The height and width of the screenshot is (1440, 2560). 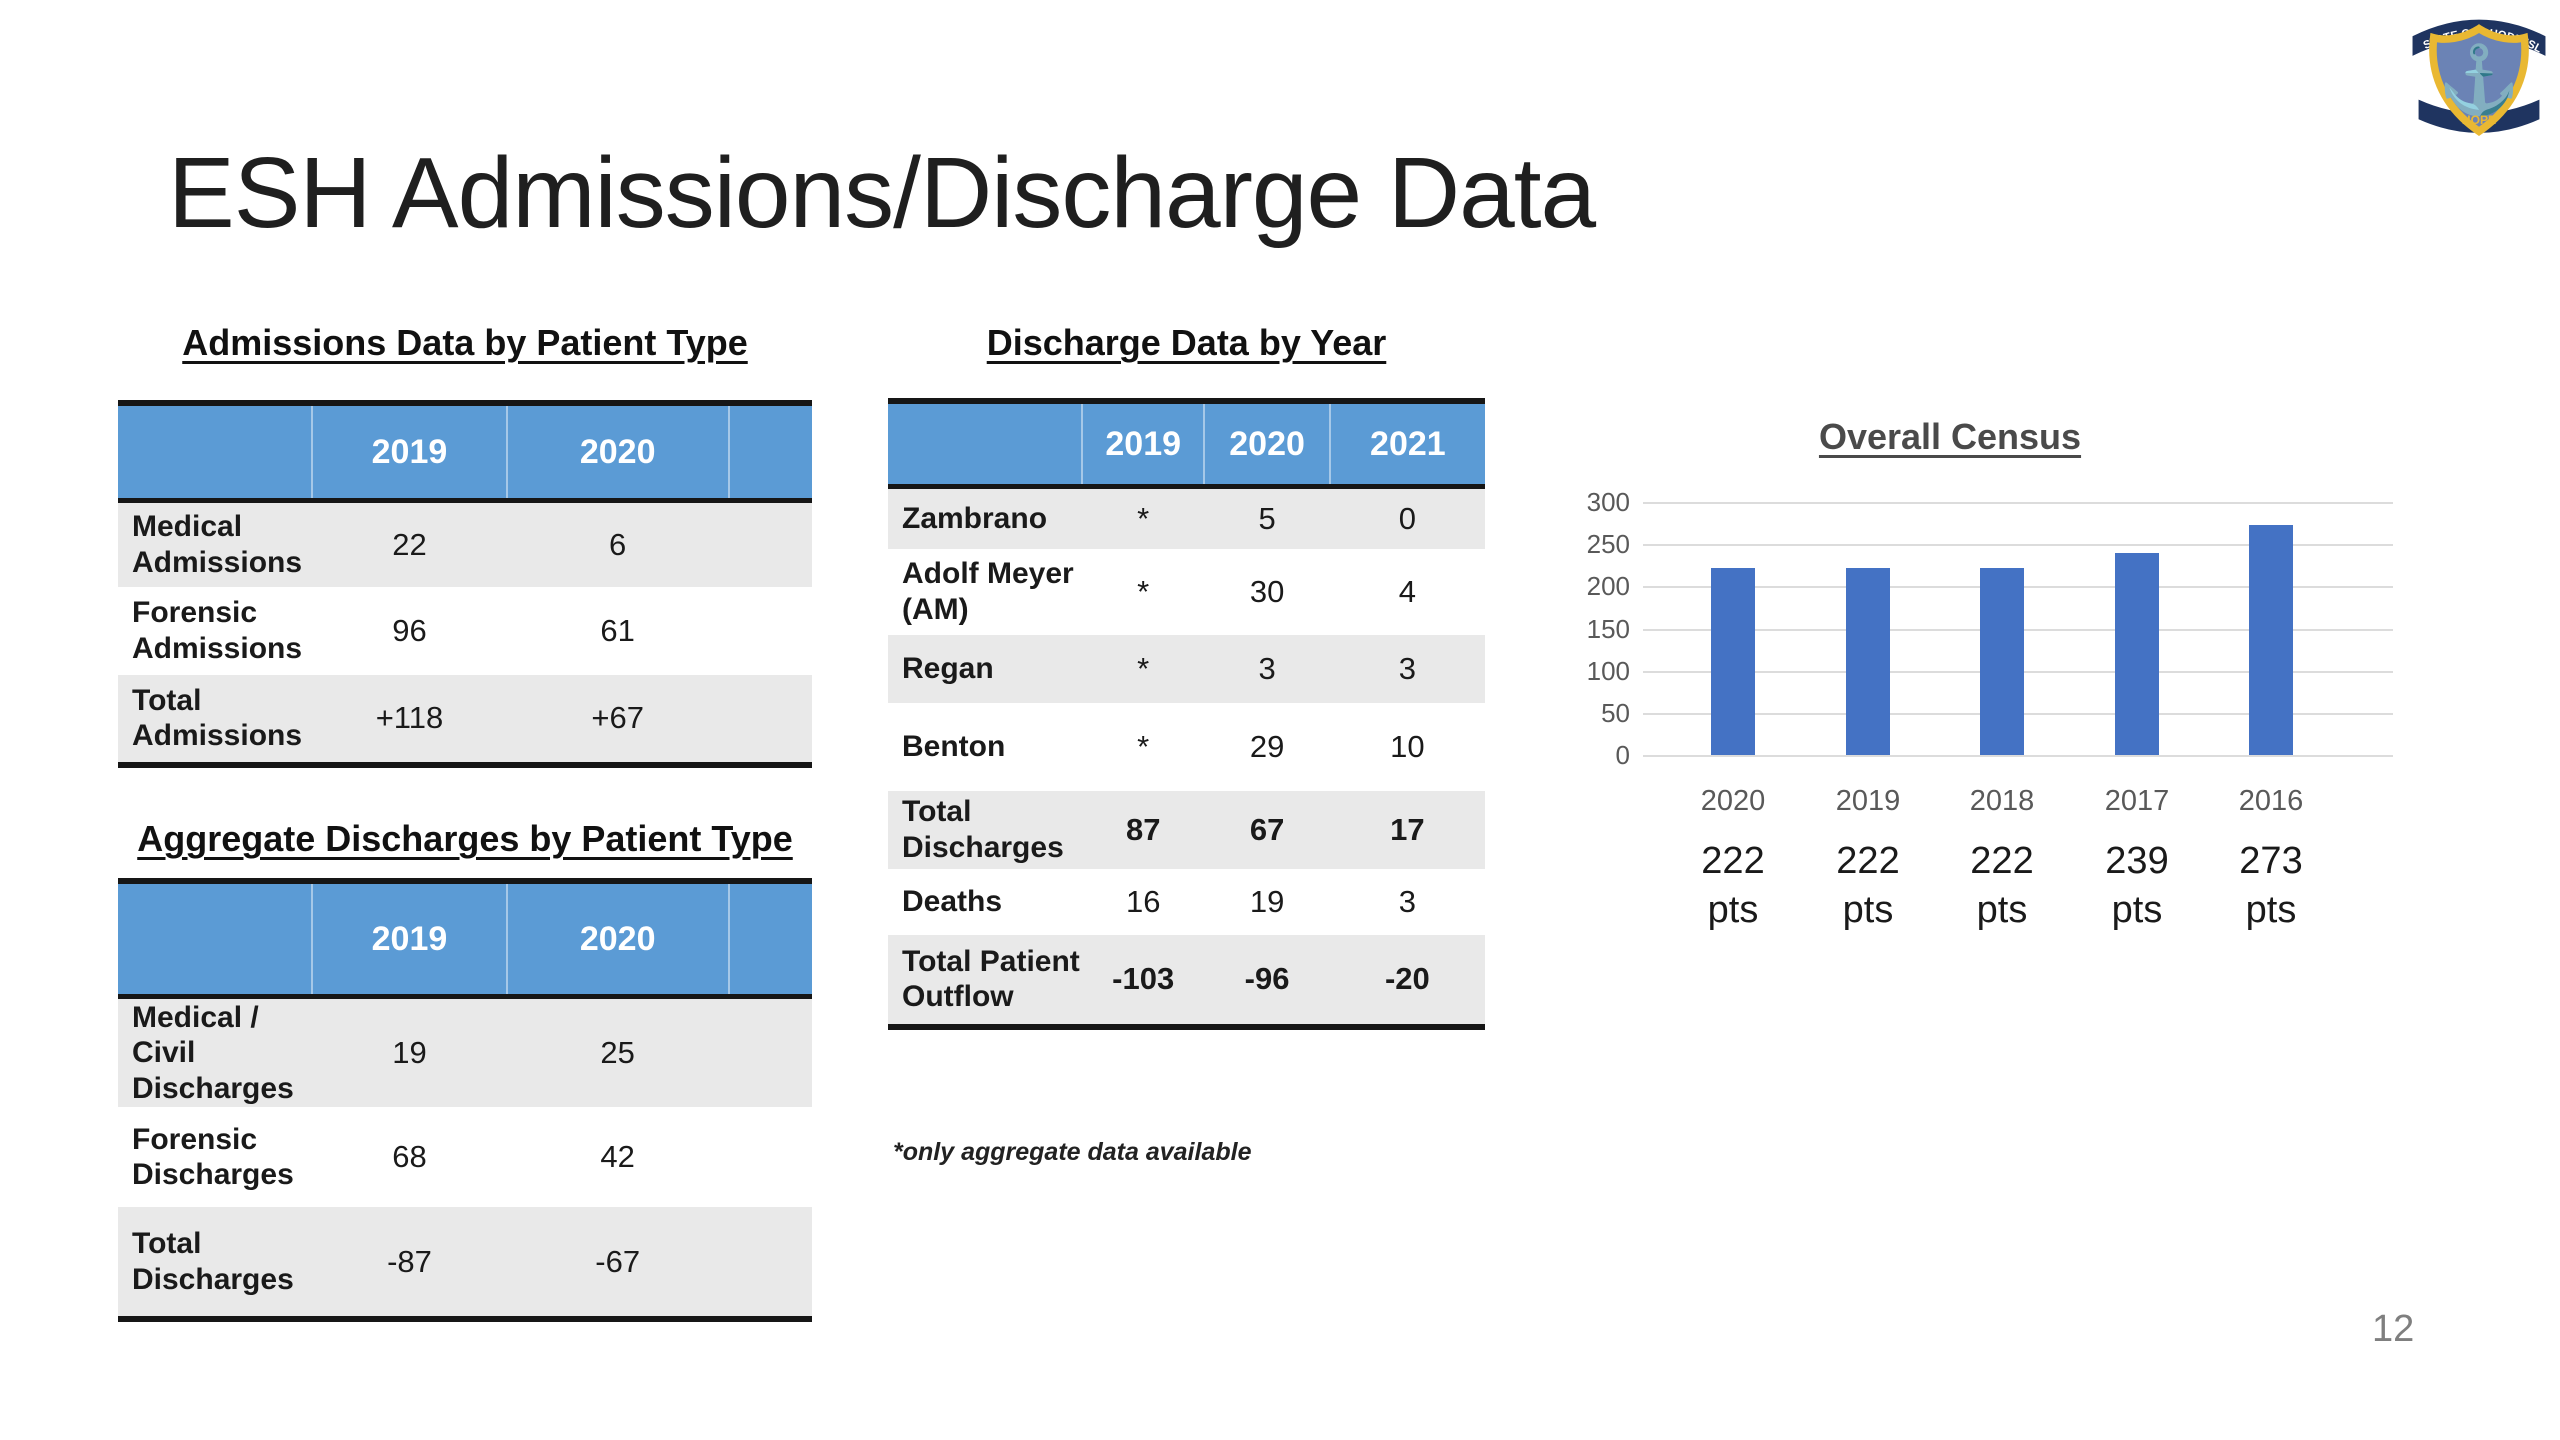 I want to click on rhode-island-seal-logo: STATE OF RHODE ISLAND ⚓ HOPE, so click(x=2474, y=71).